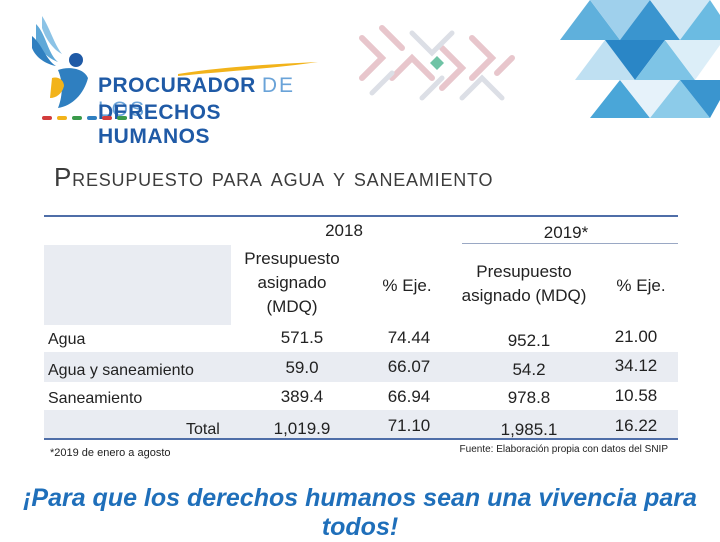 This screenshot has height=542, width=720. I want to click on logo-text-procurador: PROCURADOR, so click(177, 85).